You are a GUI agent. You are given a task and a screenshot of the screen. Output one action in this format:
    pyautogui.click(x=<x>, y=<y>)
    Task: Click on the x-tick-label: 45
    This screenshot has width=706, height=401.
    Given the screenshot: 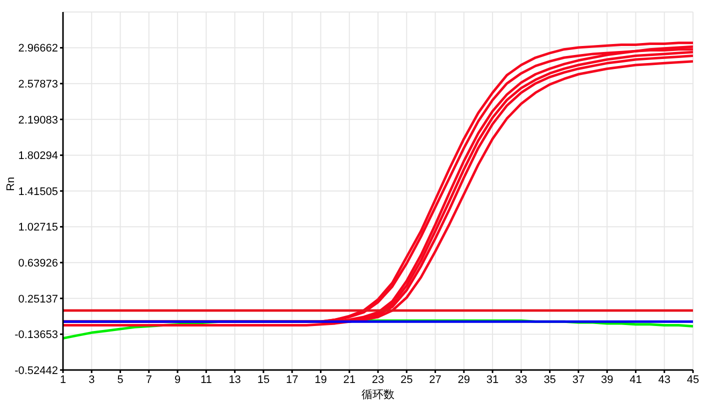 What is the action you would take?
    pyautogui.click(x=693, y=380)
    